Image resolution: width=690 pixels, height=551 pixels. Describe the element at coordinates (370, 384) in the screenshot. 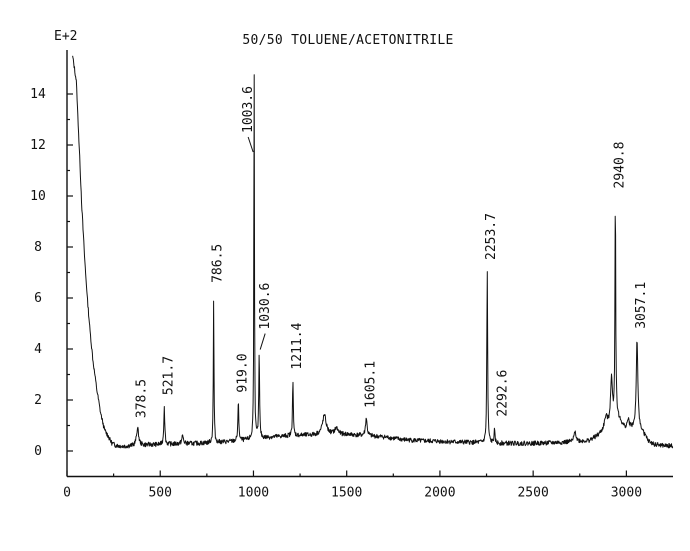

I see `peak-label: 1605.1` at that location.